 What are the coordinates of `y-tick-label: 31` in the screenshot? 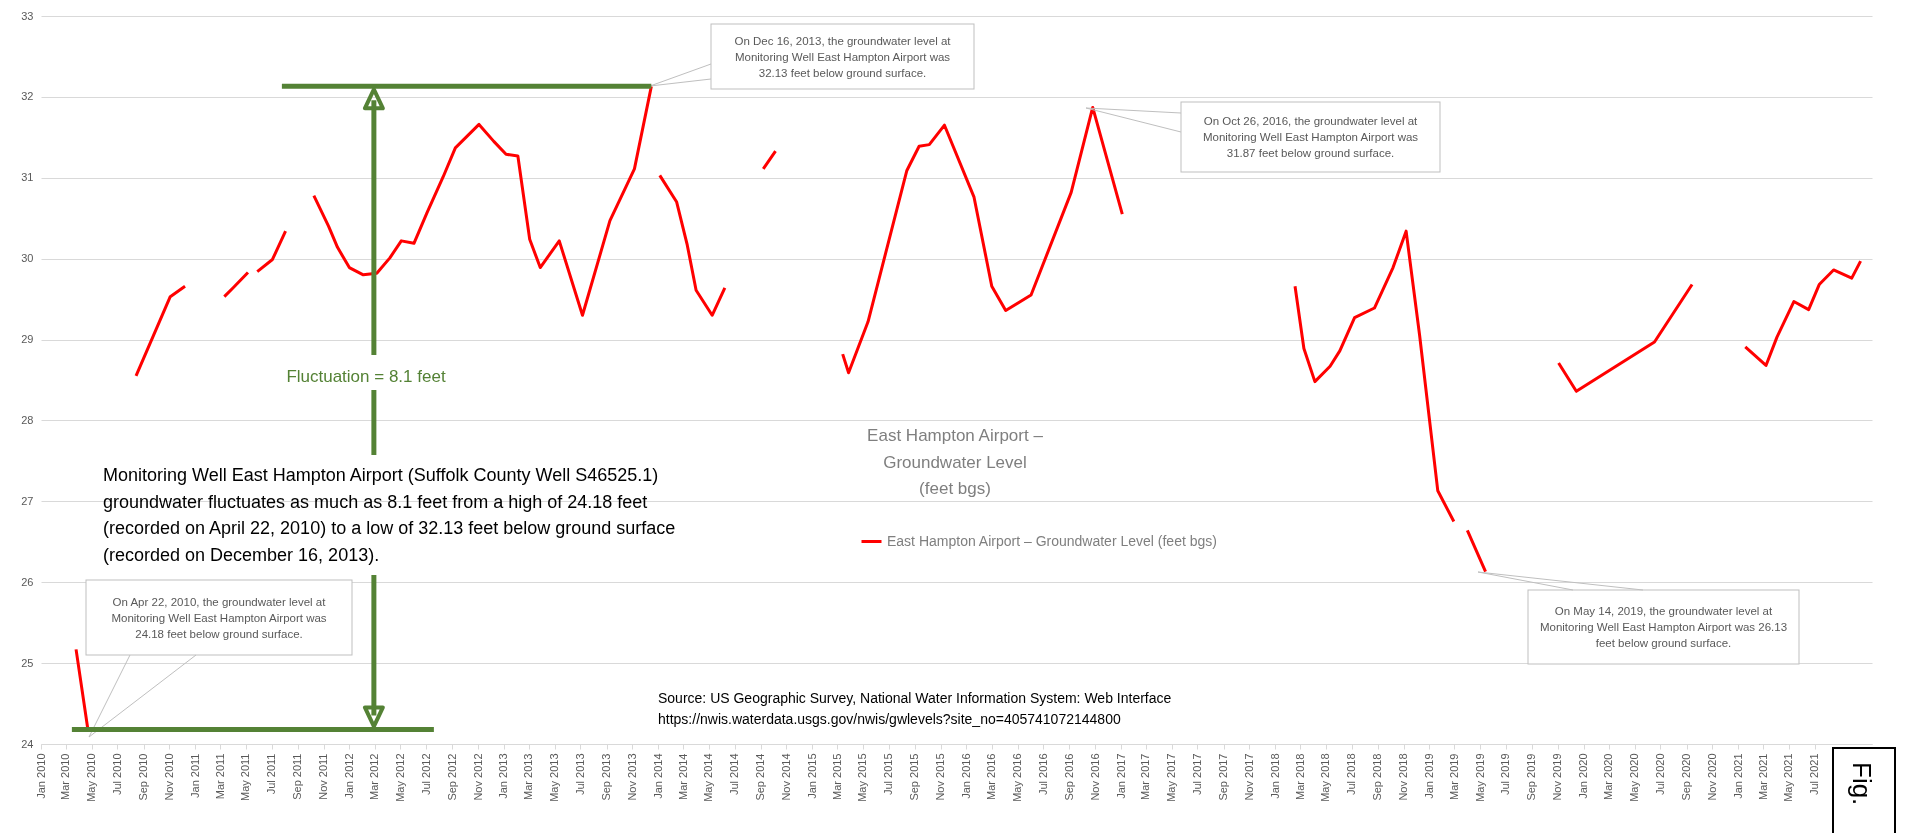 It's located at (27, 177).